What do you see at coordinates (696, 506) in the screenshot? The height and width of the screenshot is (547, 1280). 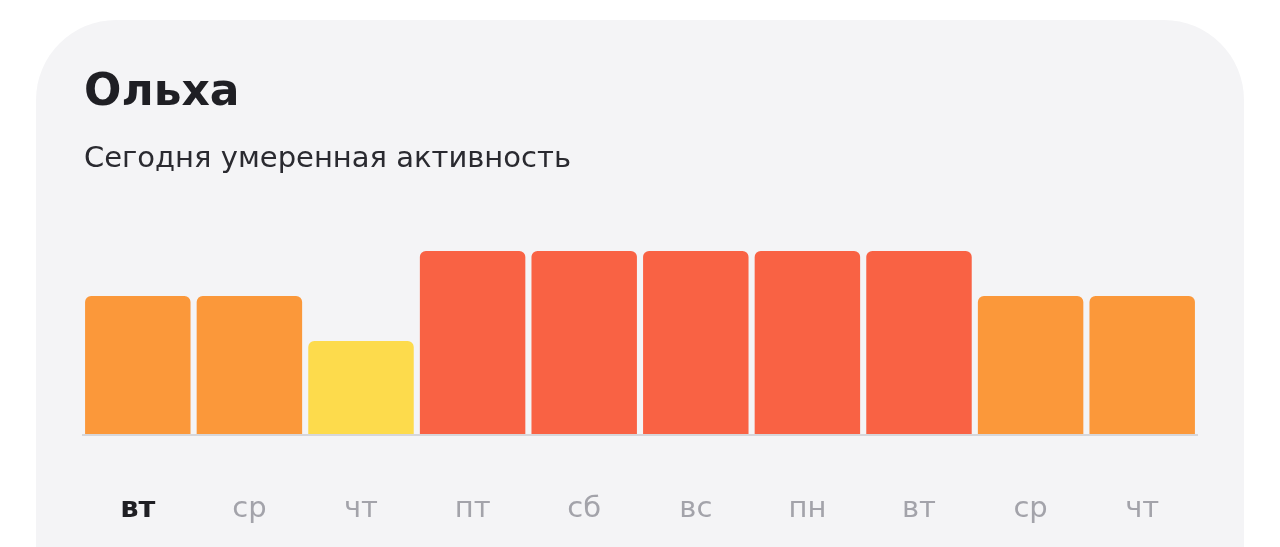 I see `x-tick-label: вс` at bounding box center [696, 506].